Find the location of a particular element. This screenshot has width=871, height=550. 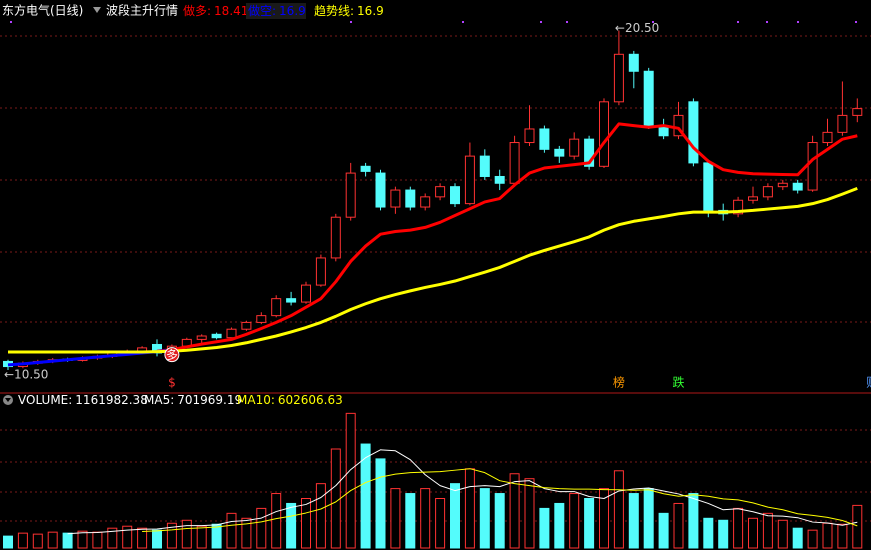

menu-icon is located at coordinates (97, 10).